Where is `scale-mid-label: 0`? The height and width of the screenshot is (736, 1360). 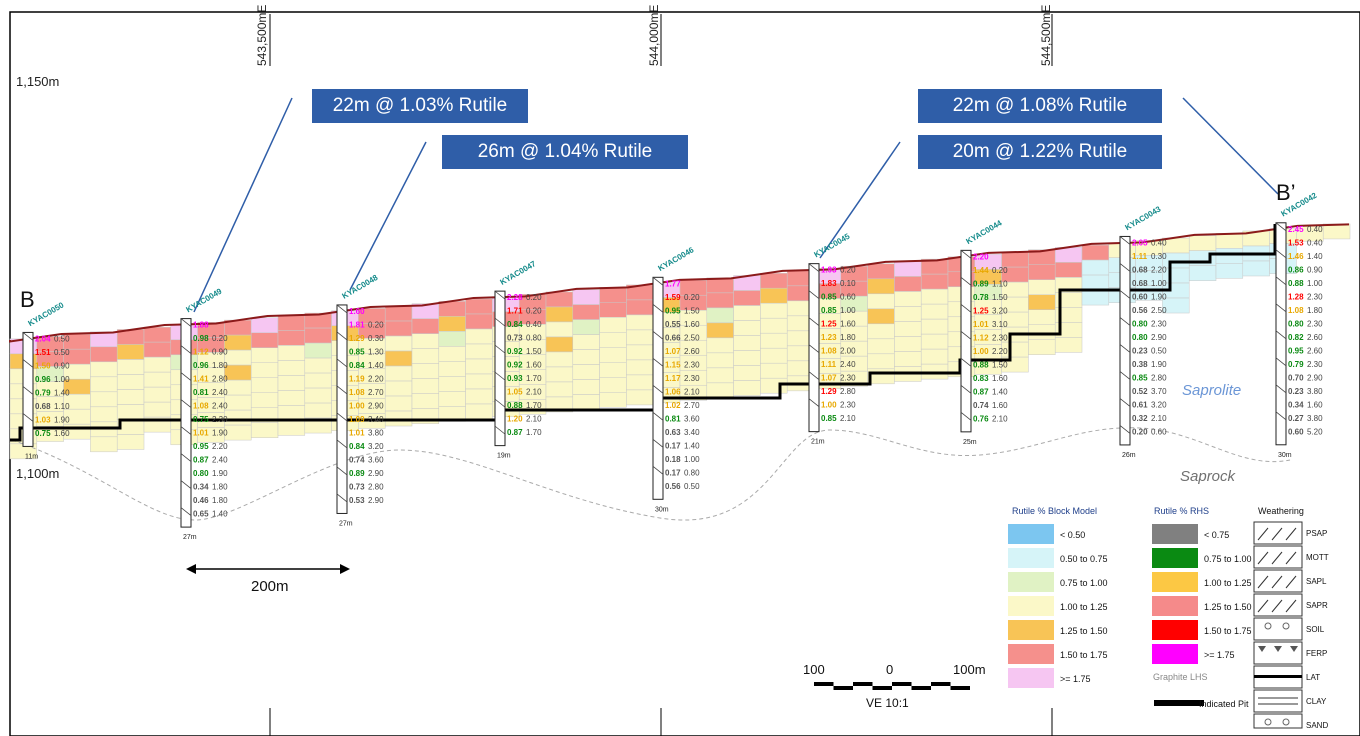 scale-mid-label: 0 is located at coordinates (889, 669).